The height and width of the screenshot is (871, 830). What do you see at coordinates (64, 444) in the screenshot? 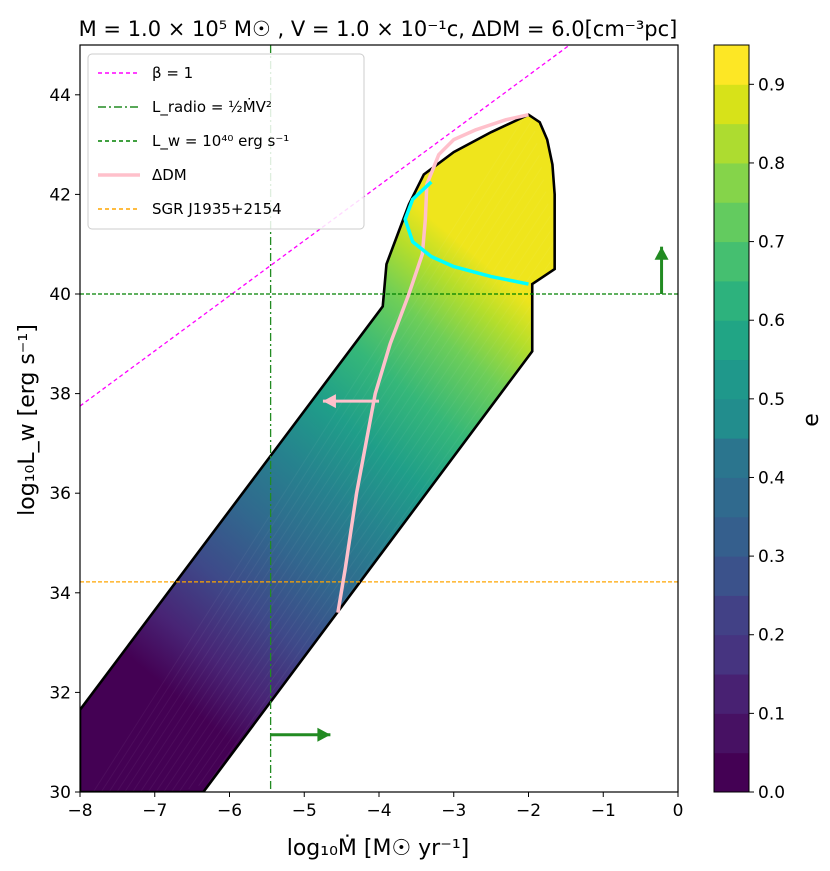
I see `y-axis-ticks: 30 32 34 36 38 40 42 44` at bounding box center [64, 444].